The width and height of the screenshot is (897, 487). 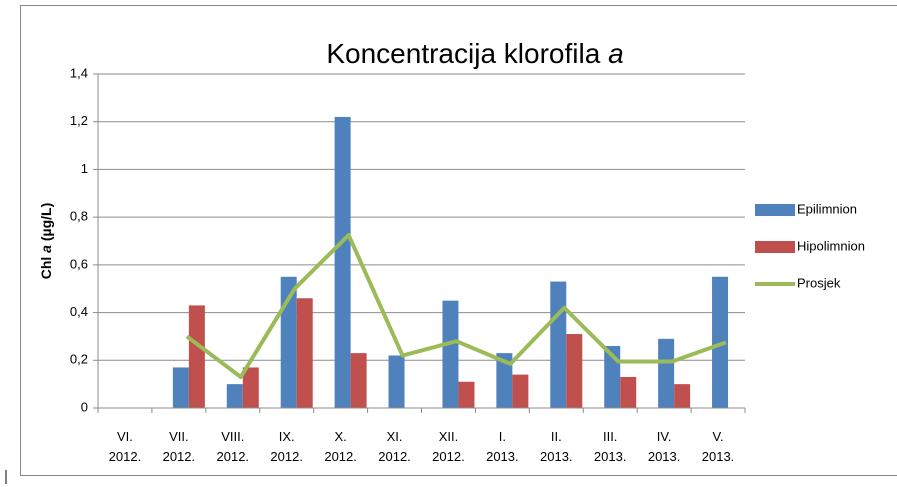 What do you see at coordinates (46, 268) in the screenshot?
I see `y-axis-label-part: Chl` at bounding box center [46, 268].